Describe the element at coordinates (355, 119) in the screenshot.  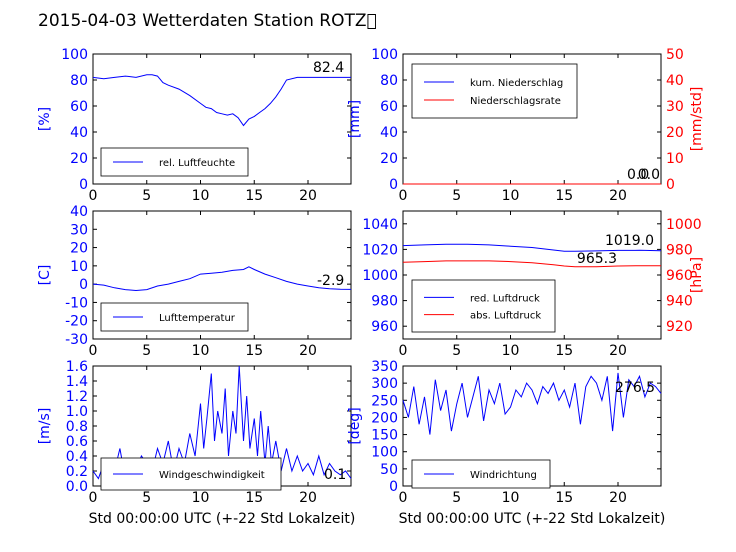
I see `y-axis-label: [mm]` at that location.